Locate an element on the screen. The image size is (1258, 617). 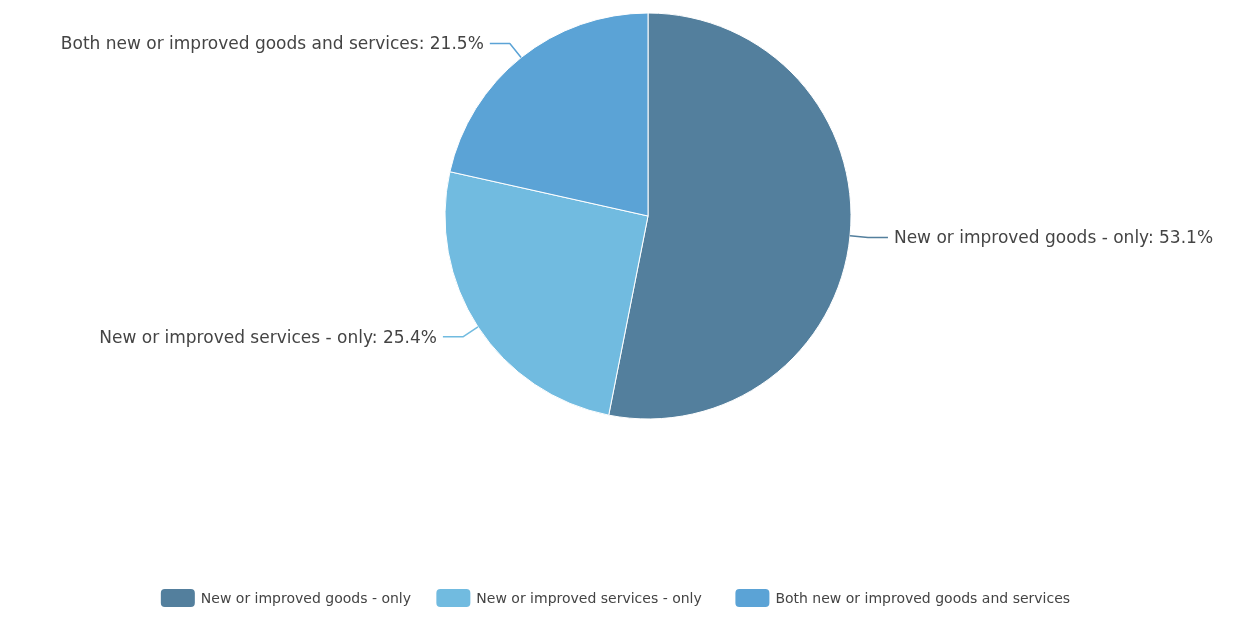
data-label: Both new or improved goods and services: 21.5% is located at coordinates (272, 43).